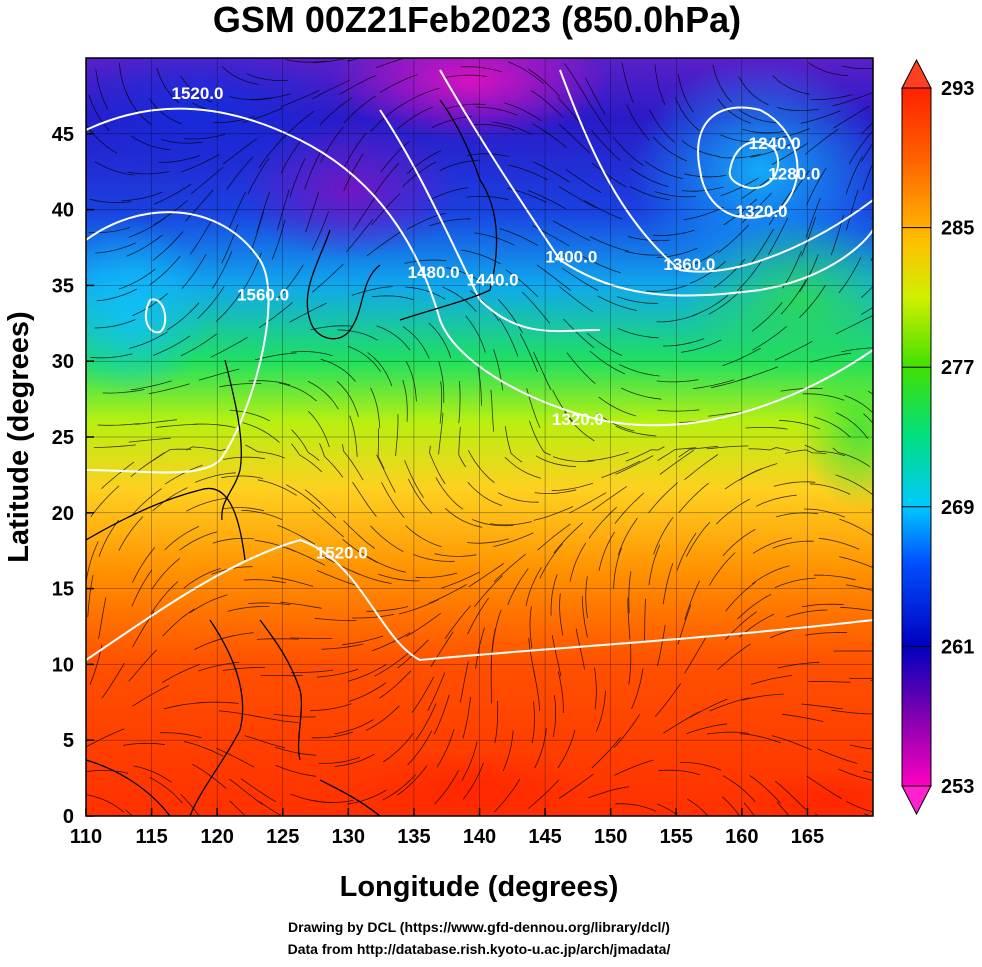 This screenshot has height=967, width=982. I want to click on contour-label: 1480.0, so click(434, 272).